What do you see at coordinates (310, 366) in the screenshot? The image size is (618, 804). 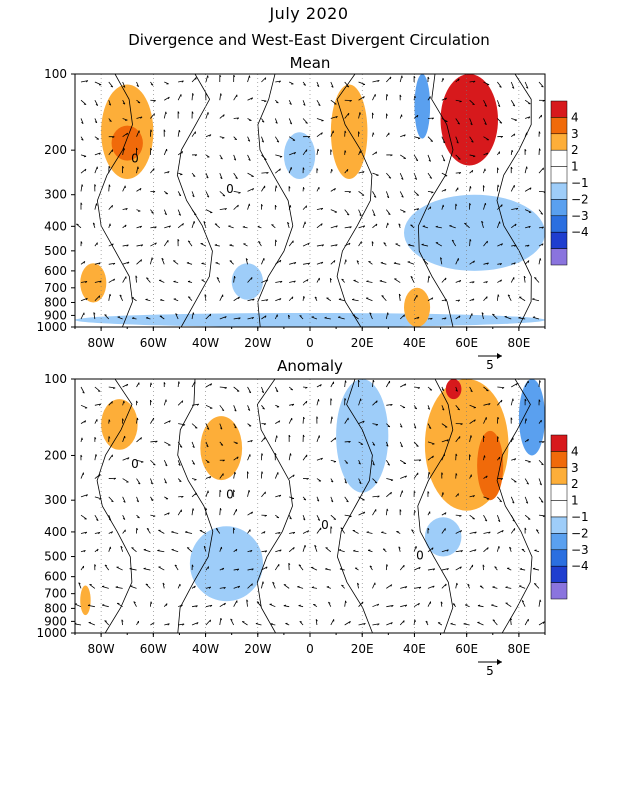 I see `panel-title: Anomaly` at bounding box center [310, 366].